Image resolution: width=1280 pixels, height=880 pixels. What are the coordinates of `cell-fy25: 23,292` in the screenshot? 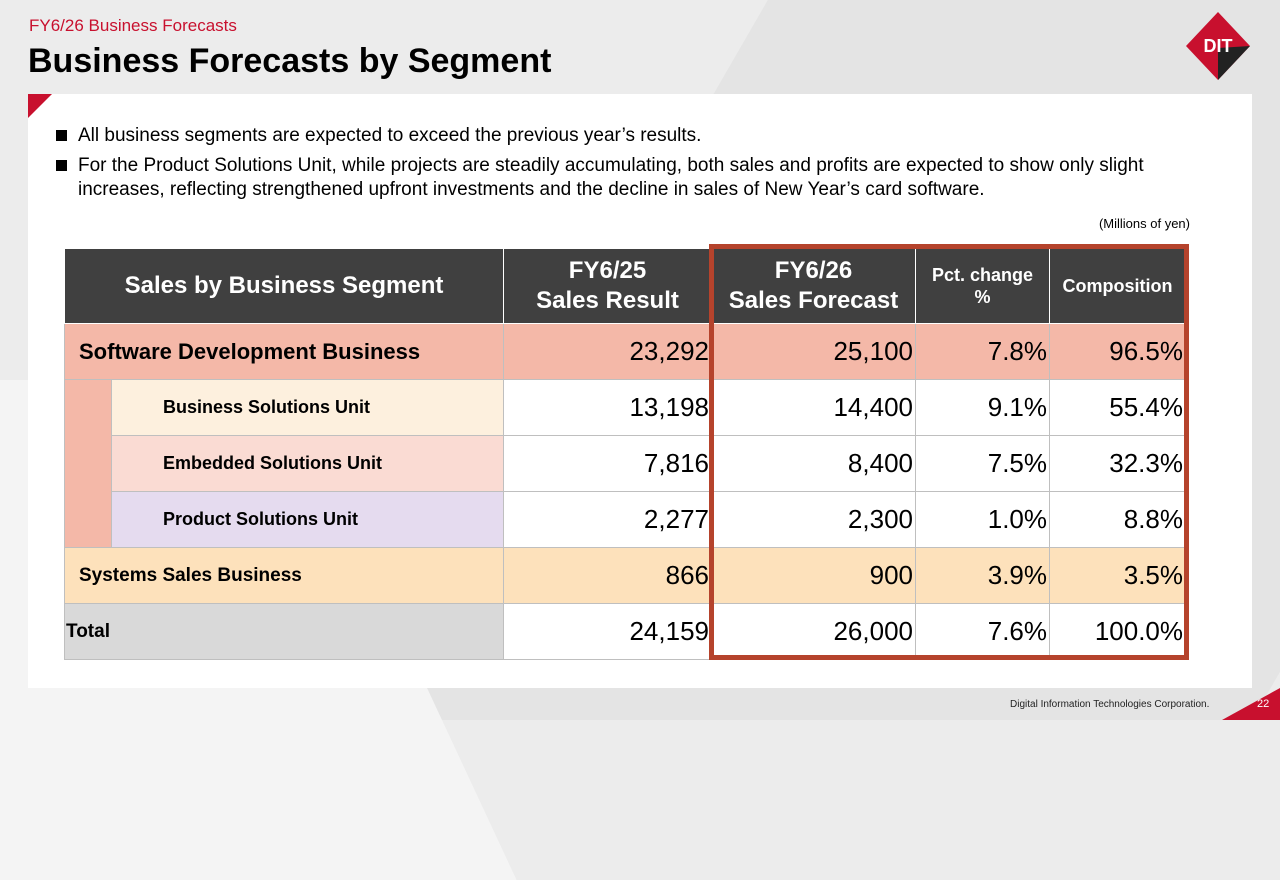 It's located at (607, 351).